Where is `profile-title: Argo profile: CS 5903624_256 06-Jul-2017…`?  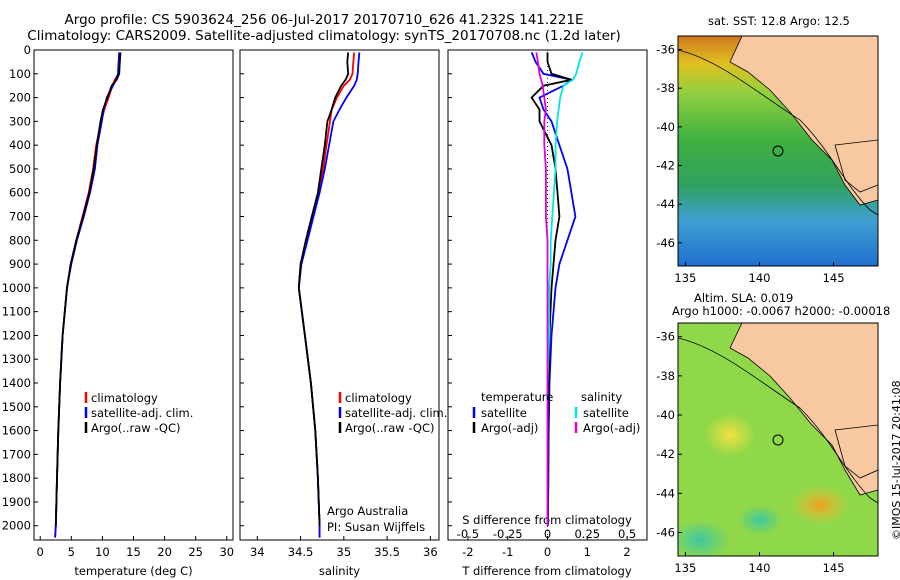 profile-title: Argo profile: CS 5903624_256 06-Jul-2017… is located at coordinates (324, 20).